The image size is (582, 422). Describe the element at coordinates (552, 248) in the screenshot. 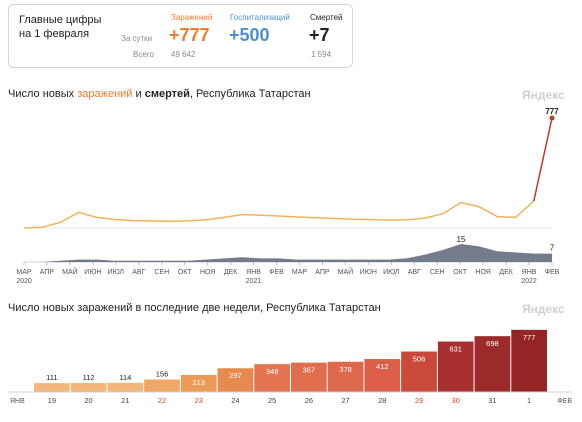

I see `deaths-last-label: 7` at that location.